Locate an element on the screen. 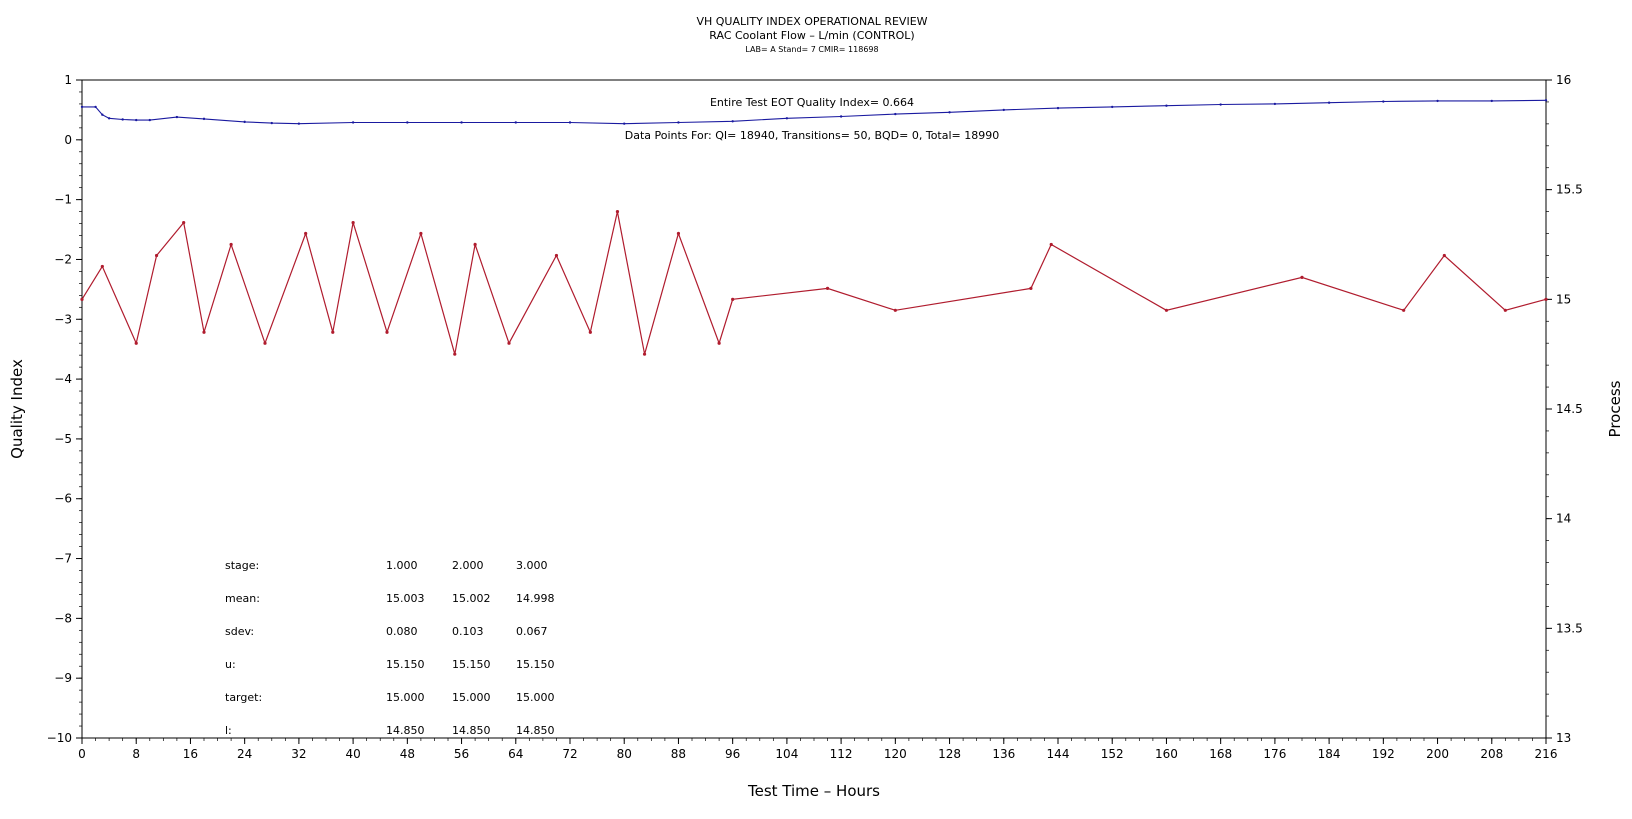  x-tick-label: 80 is located at coordinates (624, 754).